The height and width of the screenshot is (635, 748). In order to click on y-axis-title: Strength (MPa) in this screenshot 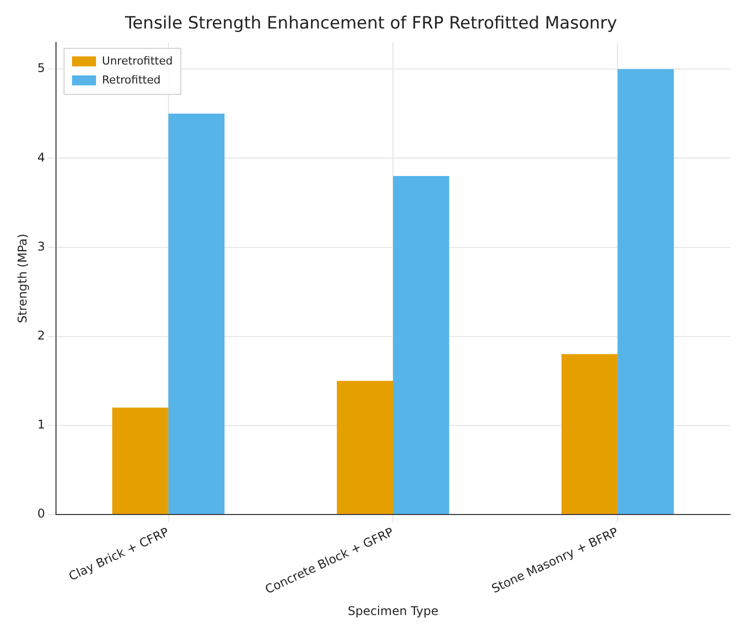, I will do `click(22, 279)`.